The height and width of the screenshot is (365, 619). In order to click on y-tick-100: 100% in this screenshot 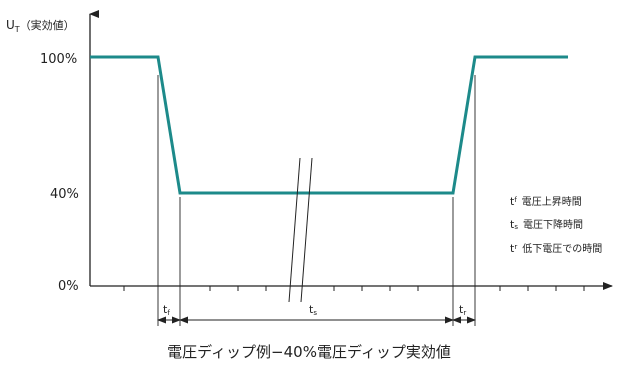, I will do `click(58, 59)`.